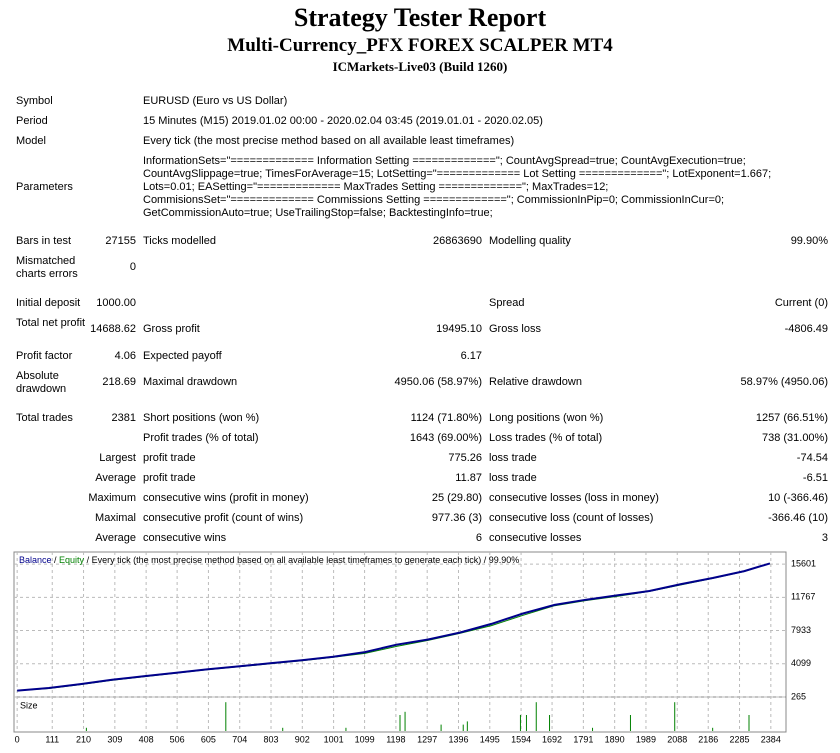  What do you see at coordinates (791, 418) in the screenshot?
I see `stat-value: 1257 (66.51%)` at bounding box center [791, 418].